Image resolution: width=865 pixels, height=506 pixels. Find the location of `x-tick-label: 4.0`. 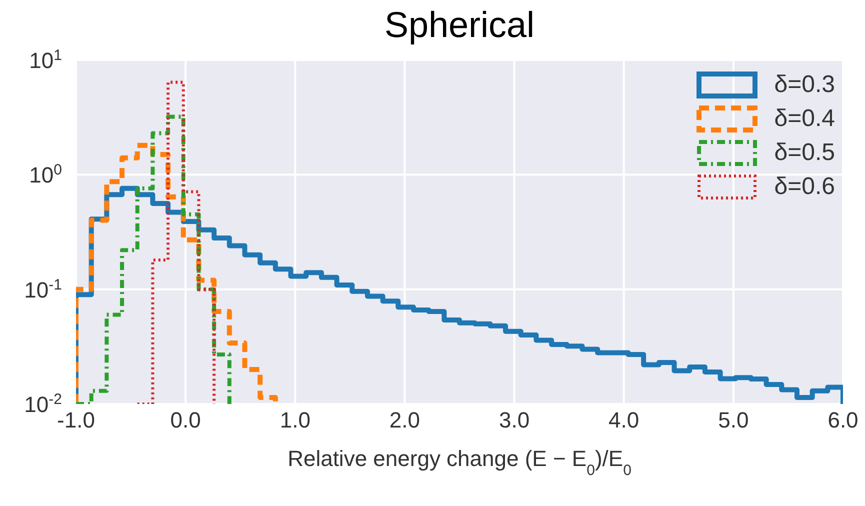

x-tick-label: 4.0 is located at coordinates (624, 420).